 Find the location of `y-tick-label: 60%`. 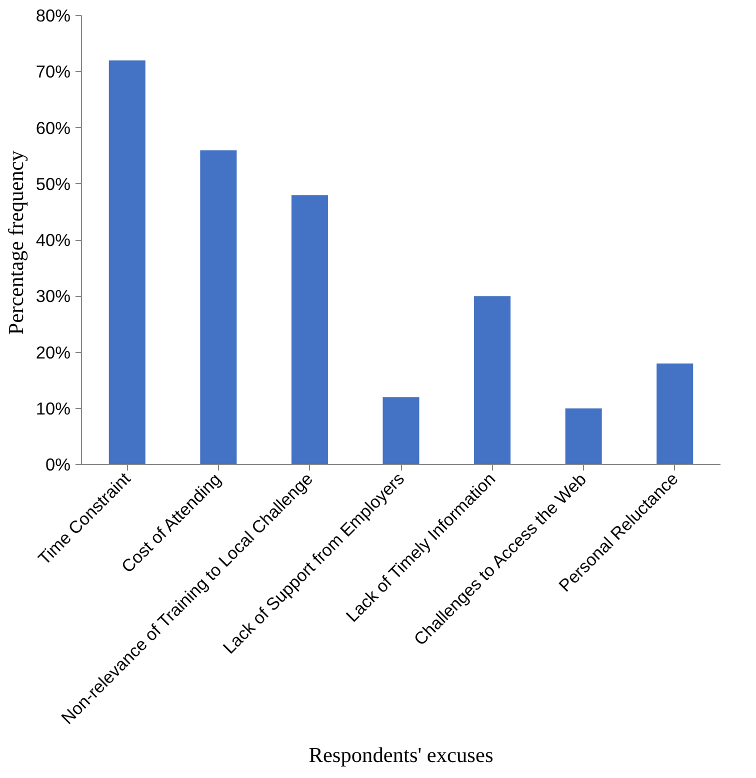

y-tick-label: 60% is located at coordinates (53, 128).